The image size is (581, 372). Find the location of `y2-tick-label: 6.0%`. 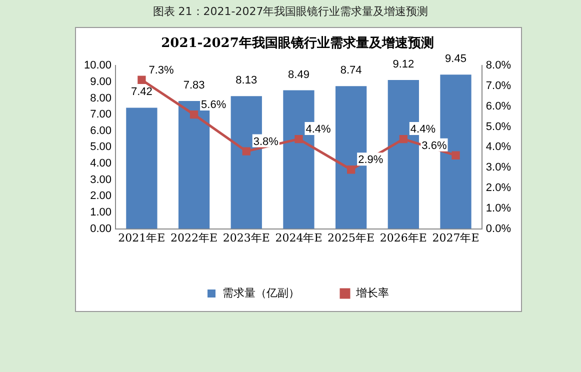

y2-tick-label: 6.0% is located at coordinates (499, 106).